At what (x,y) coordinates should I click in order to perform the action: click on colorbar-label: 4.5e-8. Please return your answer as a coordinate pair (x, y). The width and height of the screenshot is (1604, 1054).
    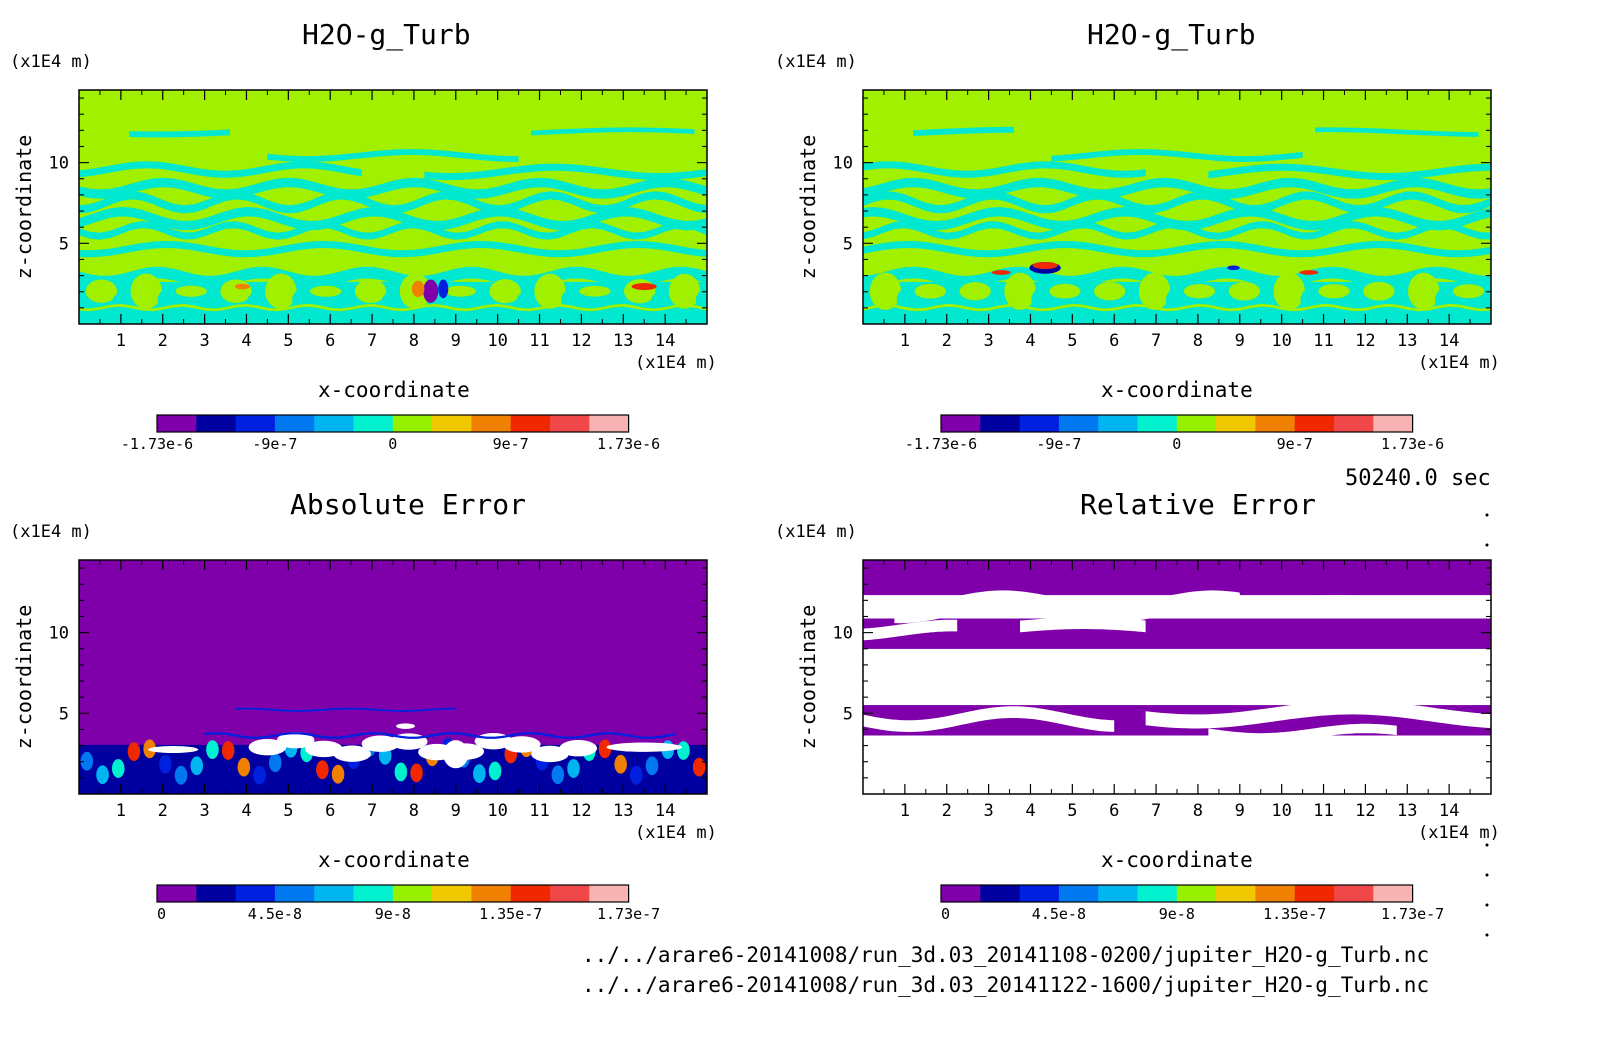
    Looking at the image, I should click on (275, 914).